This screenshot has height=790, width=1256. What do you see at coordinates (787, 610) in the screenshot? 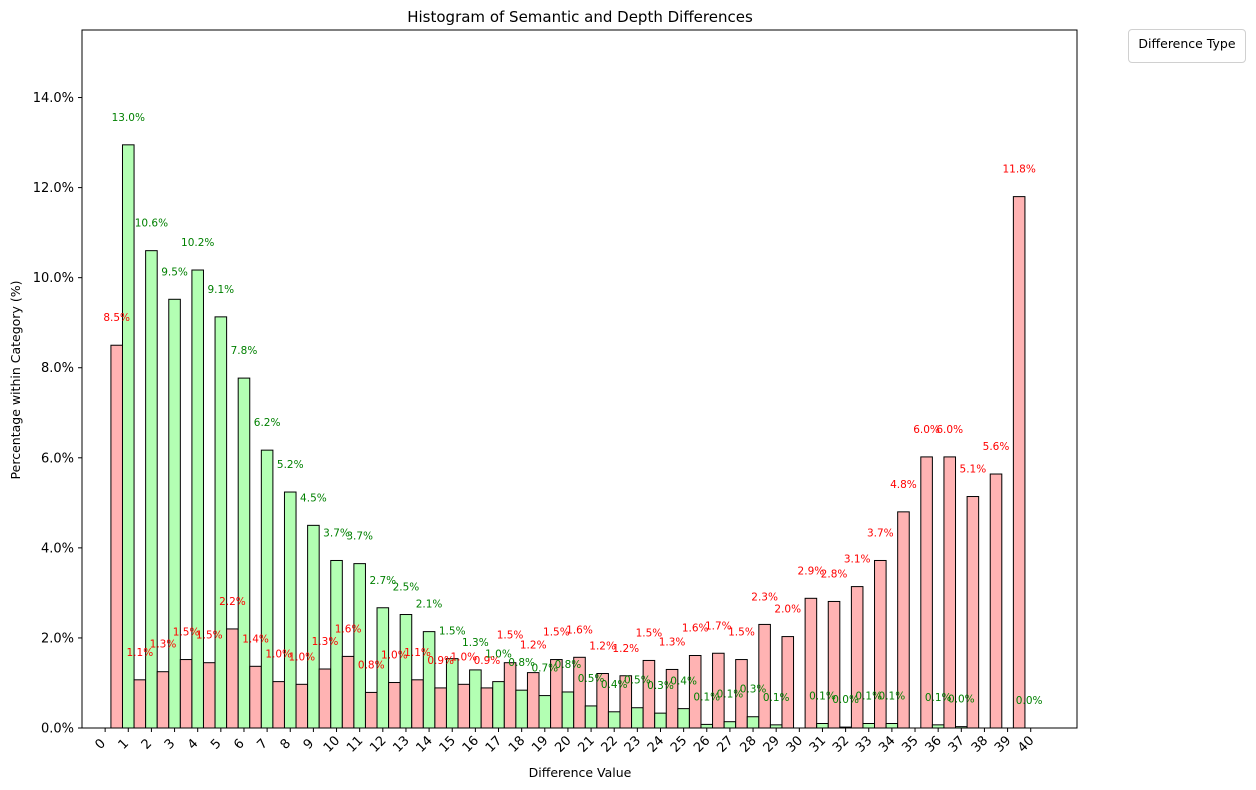
I see `bar-value-label: 2.0%` at bounding box center [787, 610].